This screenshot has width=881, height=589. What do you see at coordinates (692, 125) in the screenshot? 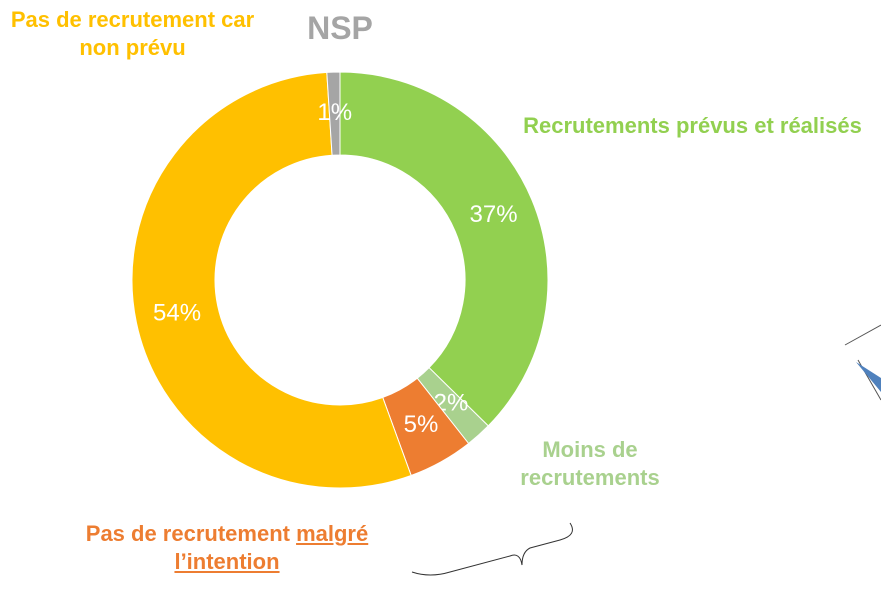
I see `category-label: Recrutements prévus et réalisés` at bounding box center [692, 125].